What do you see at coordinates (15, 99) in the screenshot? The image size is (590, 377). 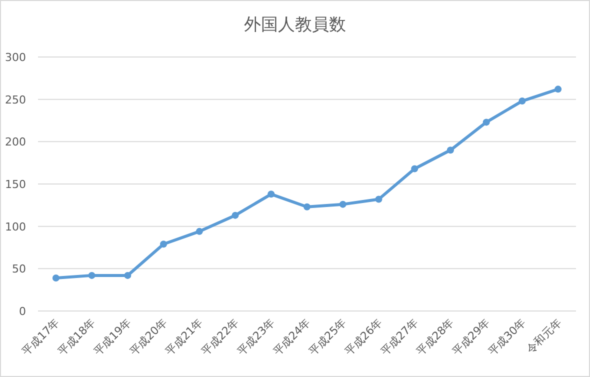 I see `ytick: 250` at bounding box center [15, 99].